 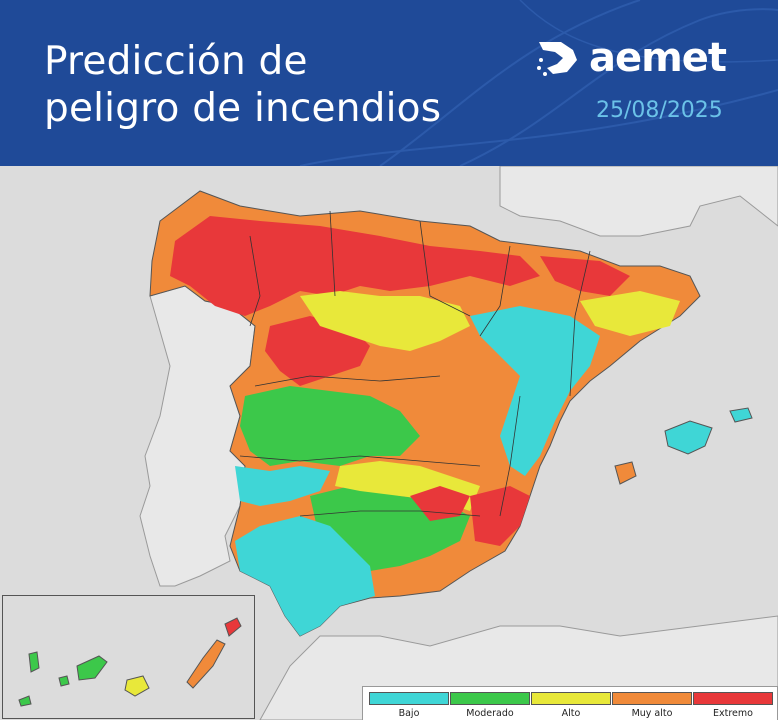 I want to click on canary-islands-inset, so click(x=128, y=657).